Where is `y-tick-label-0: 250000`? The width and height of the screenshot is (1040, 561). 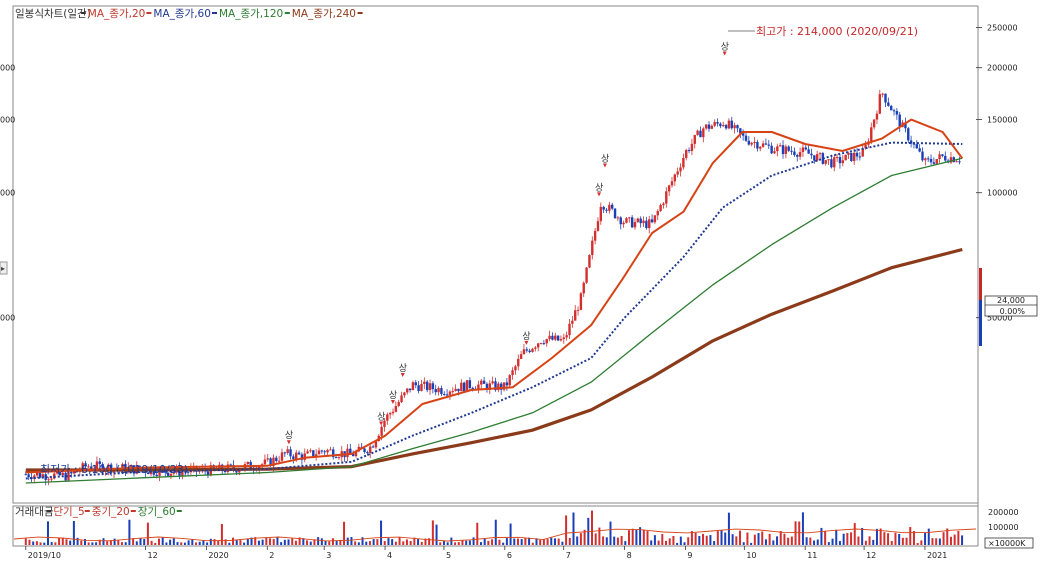 y-tick-label-0: 250000 is located at coordinates (1002, 27).